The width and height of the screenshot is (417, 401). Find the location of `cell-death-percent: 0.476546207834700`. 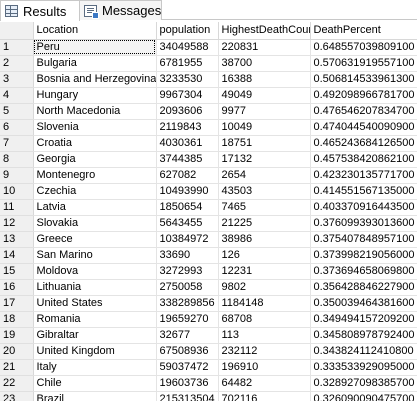

cell-death-percent: 0.476546207834700 is located at coordinates (363, 111).